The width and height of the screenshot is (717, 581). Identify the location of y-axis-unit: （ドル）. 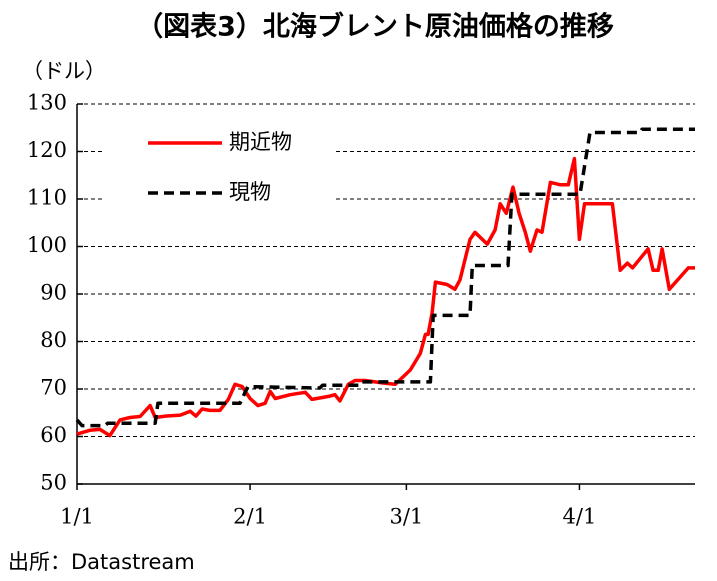
(64, 71).